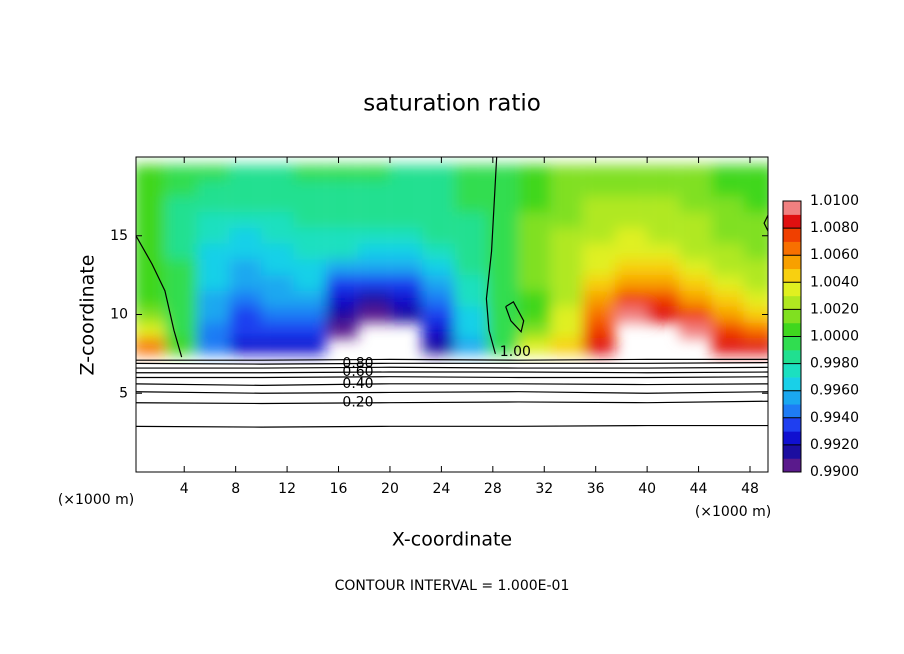 The height and width of the screenshot is (654, 904). I want to click on contour-label: 1.00, so click(515, 352).